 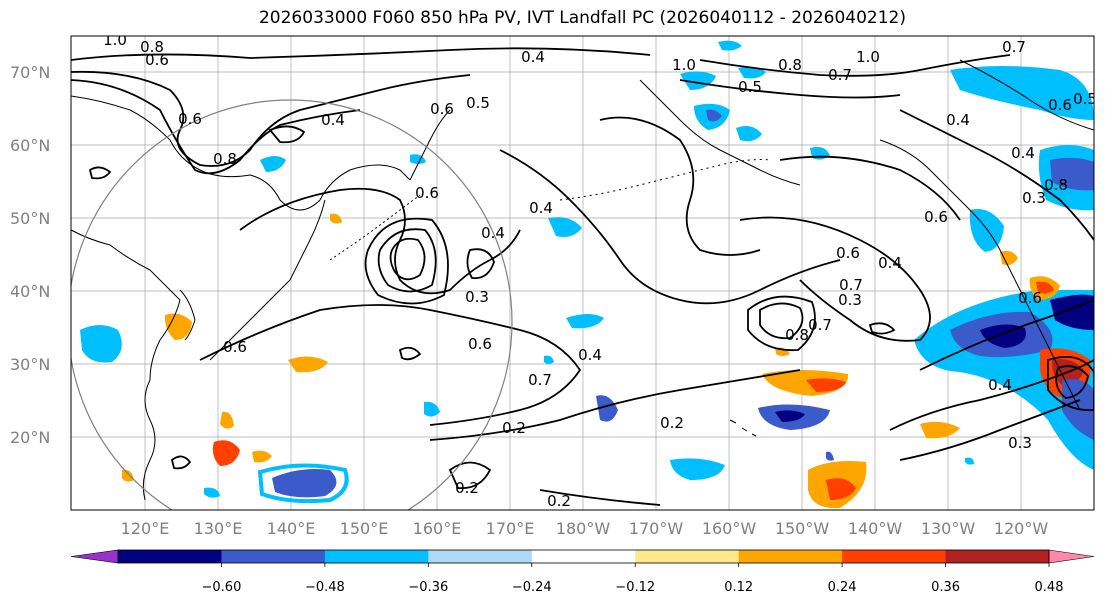 I want to click on lat-label: 20°N, so click(x=30, y=437).